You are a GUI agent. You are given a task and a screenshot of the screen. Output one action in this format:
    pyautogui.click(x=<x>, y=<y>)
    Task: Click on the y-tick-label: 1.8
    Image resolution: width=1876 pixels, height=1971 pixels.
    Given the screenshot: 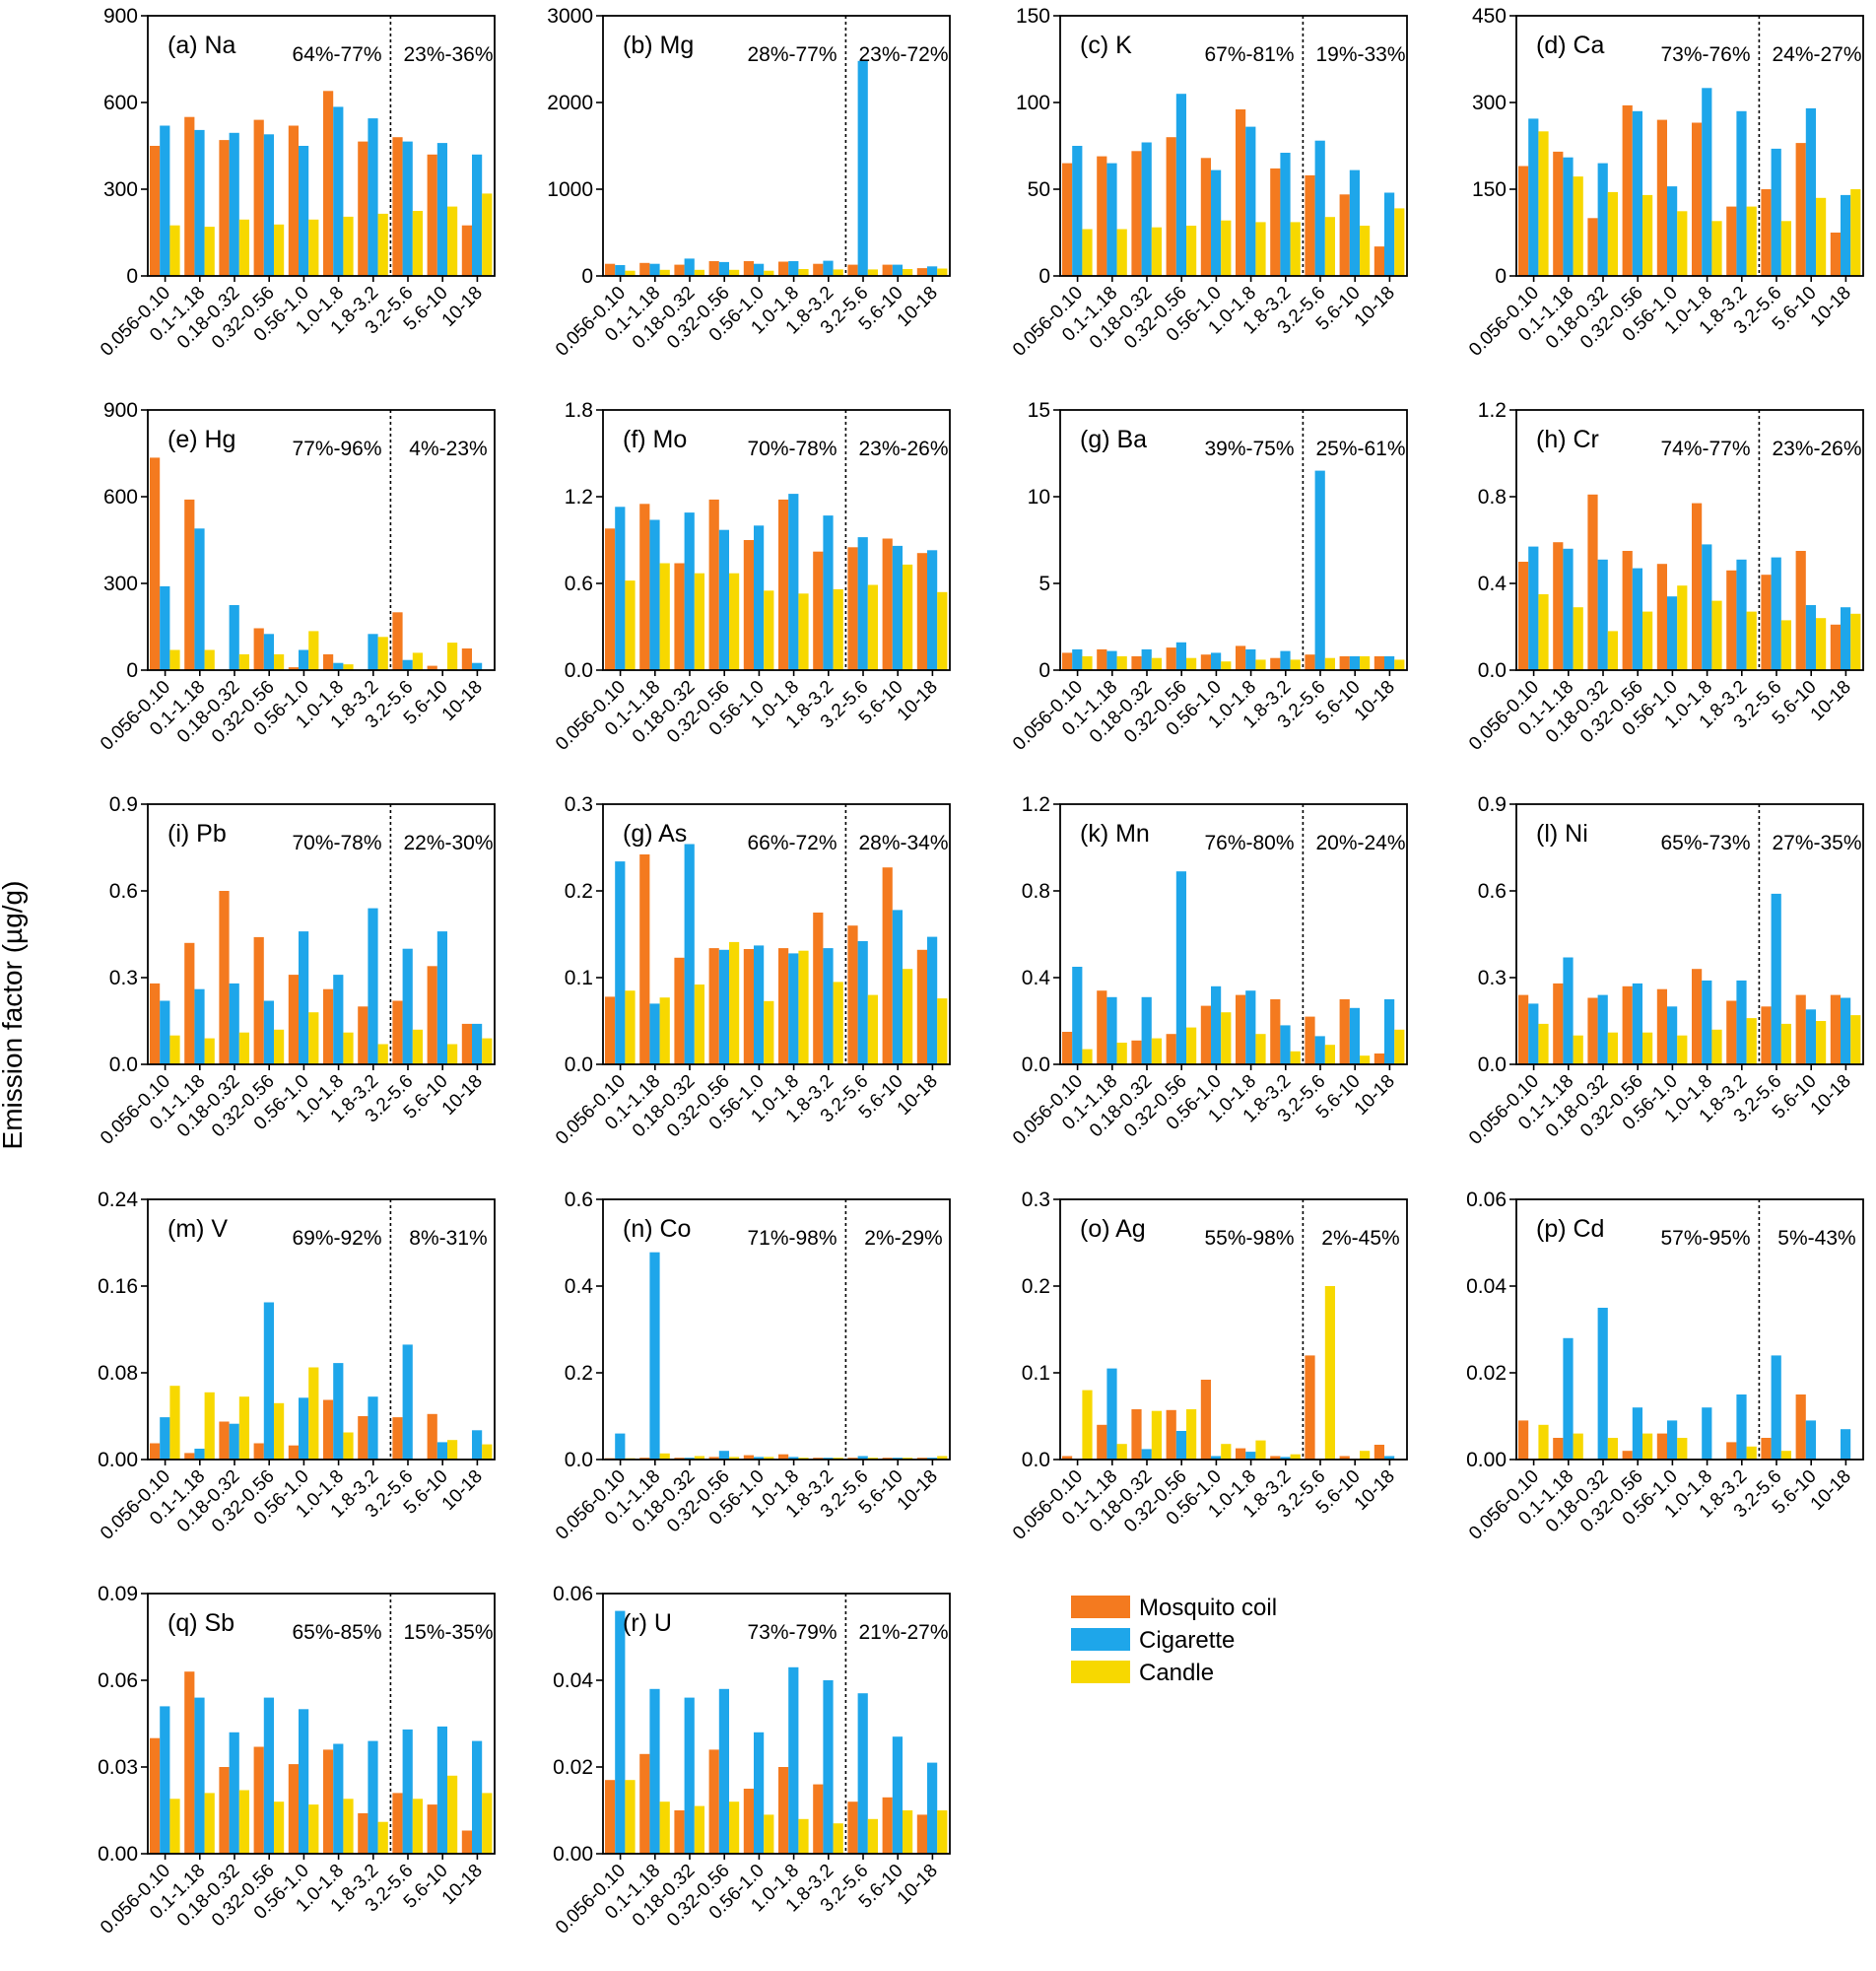 What is the action you would take?
    pyautogui.click(x=579, y=410)
    